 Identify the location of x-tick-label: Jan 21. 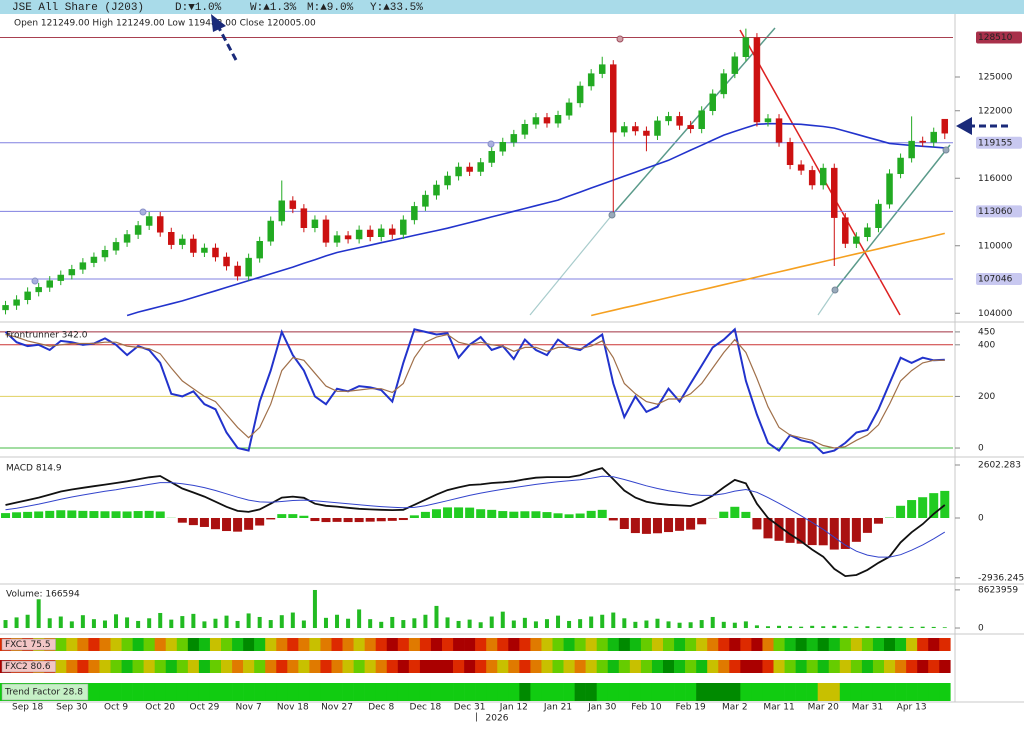
(557, 708).